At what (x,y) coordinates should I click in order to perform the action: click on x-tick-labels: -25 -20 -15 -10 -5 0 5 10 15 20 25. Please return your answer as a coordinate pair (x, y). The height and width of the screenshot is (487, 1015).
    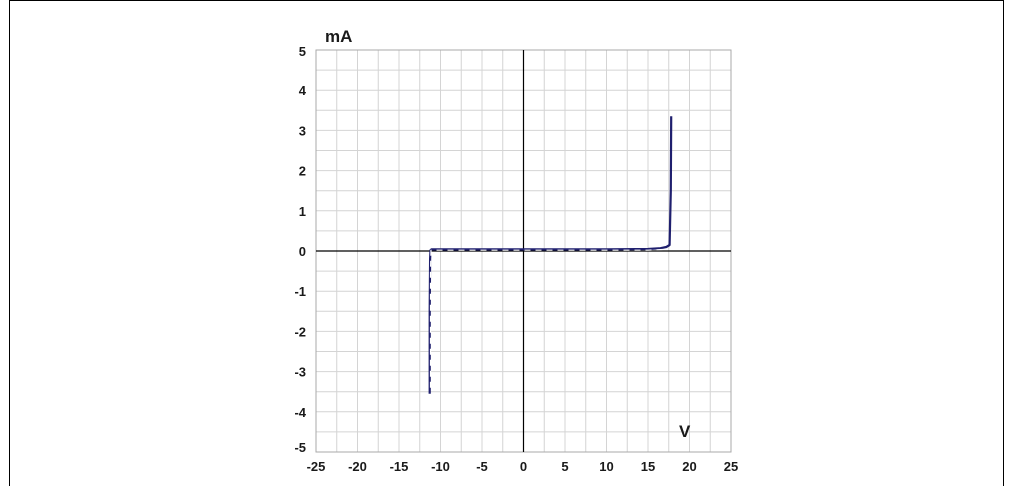
    Looking at the image, I should click on (523, 466).